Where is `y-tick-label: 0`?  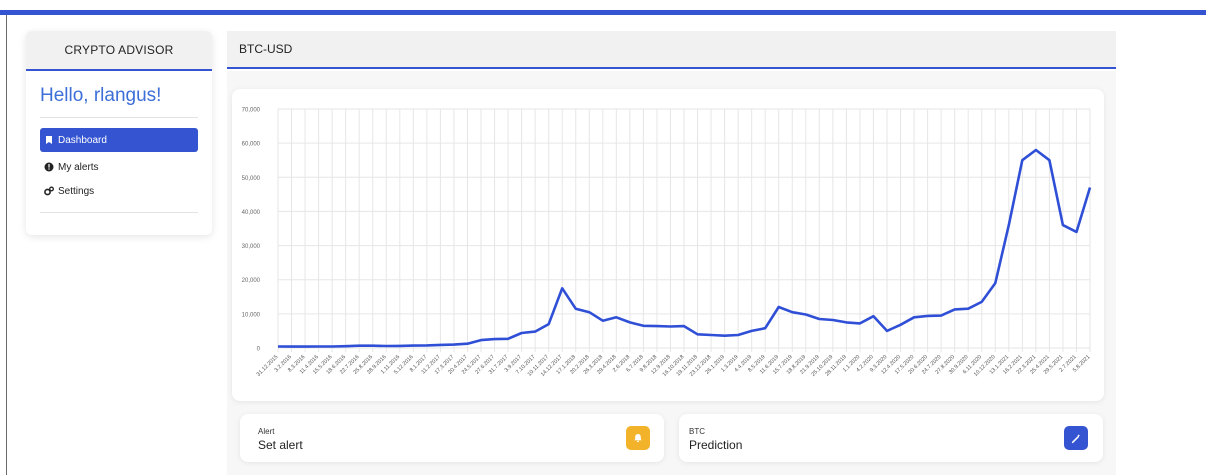
y-tick-label: 0 is located at coordinates (259, 350).